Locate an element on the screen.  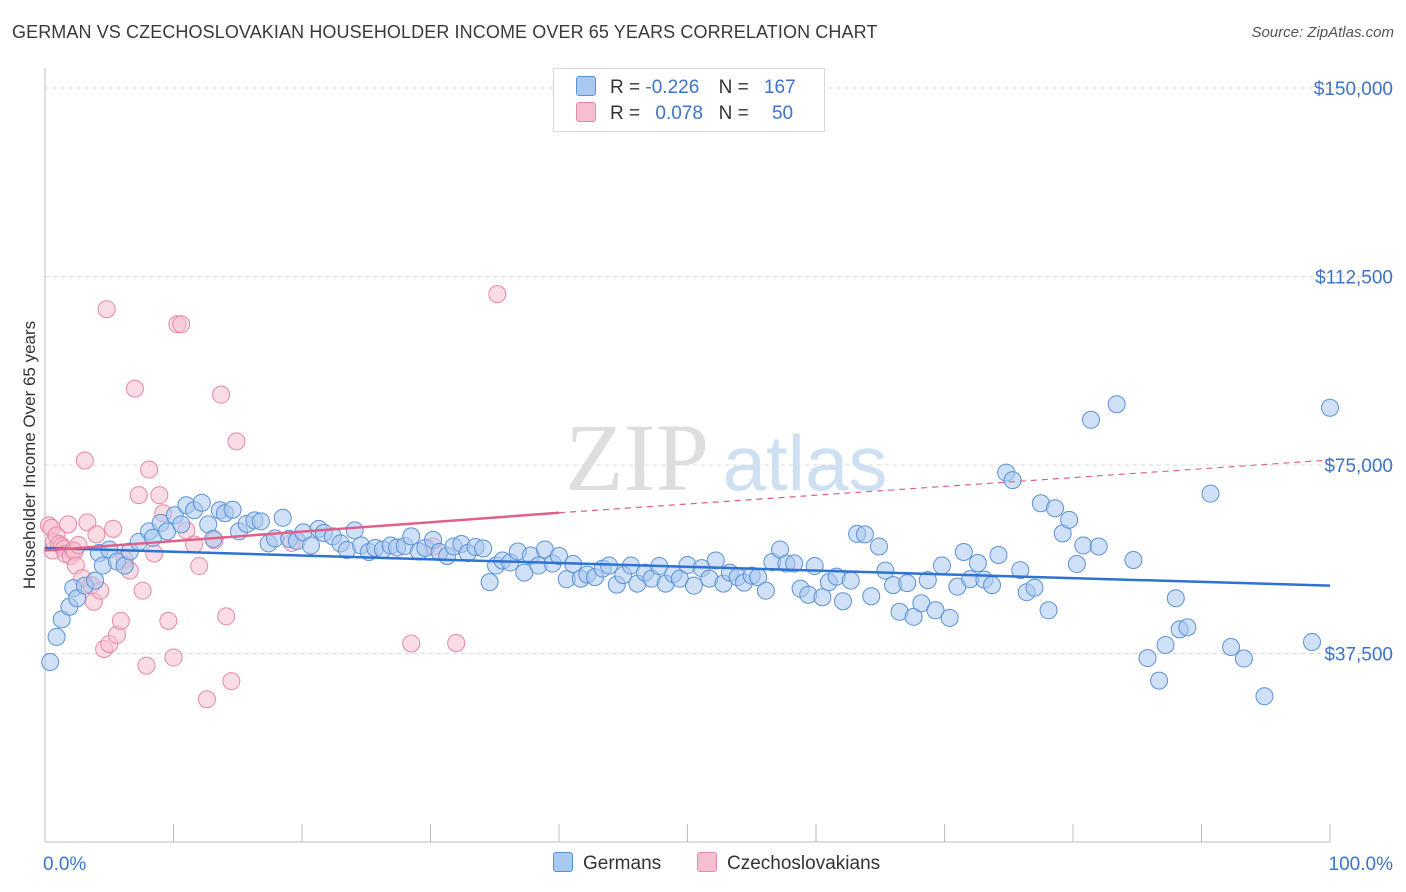
legend-row-czech: R = 0.078 N = 50 is located at coordinates (684, 114).